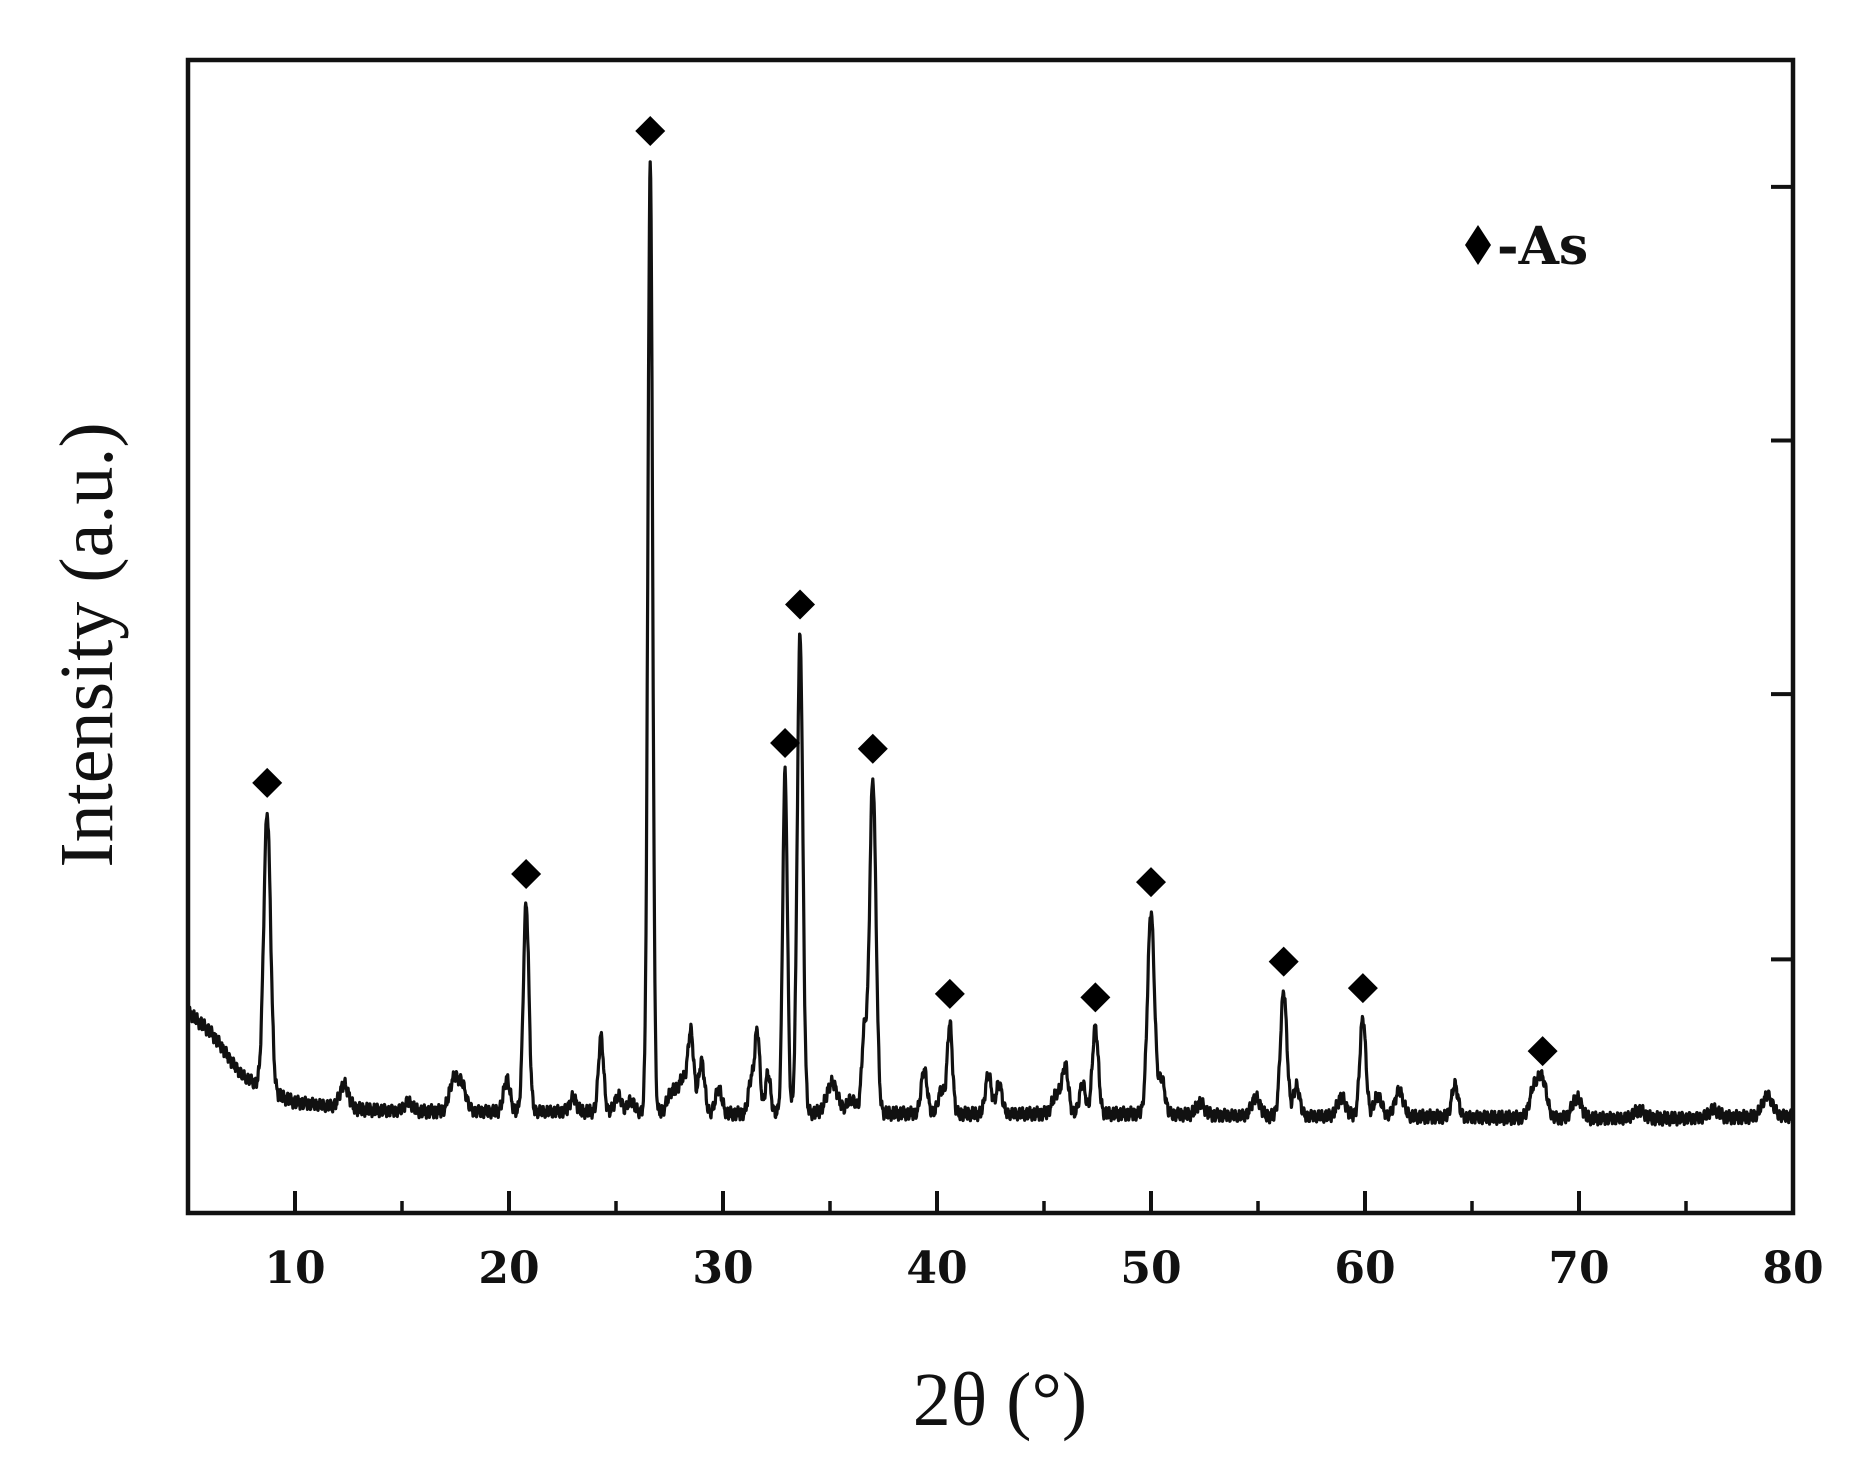  I want to click on x-axis-title: 2θ (°), so click(1000, 1400).